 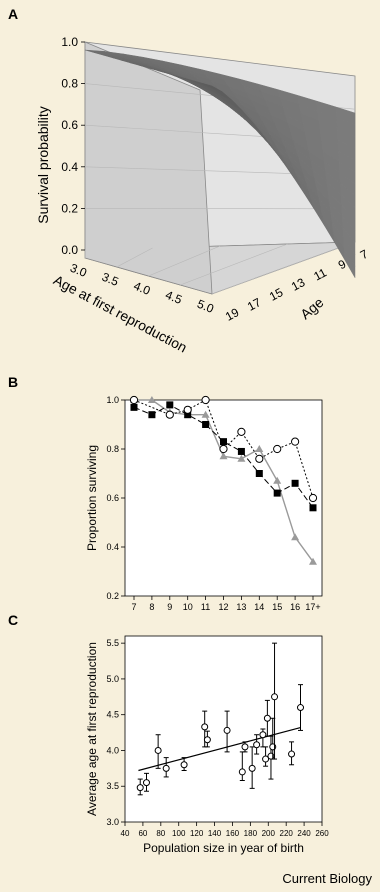 What do you see at coordinates (205, 306) in the screenshot?
I see `x-tick-label: 5.0` at bounding box center [205, 306].